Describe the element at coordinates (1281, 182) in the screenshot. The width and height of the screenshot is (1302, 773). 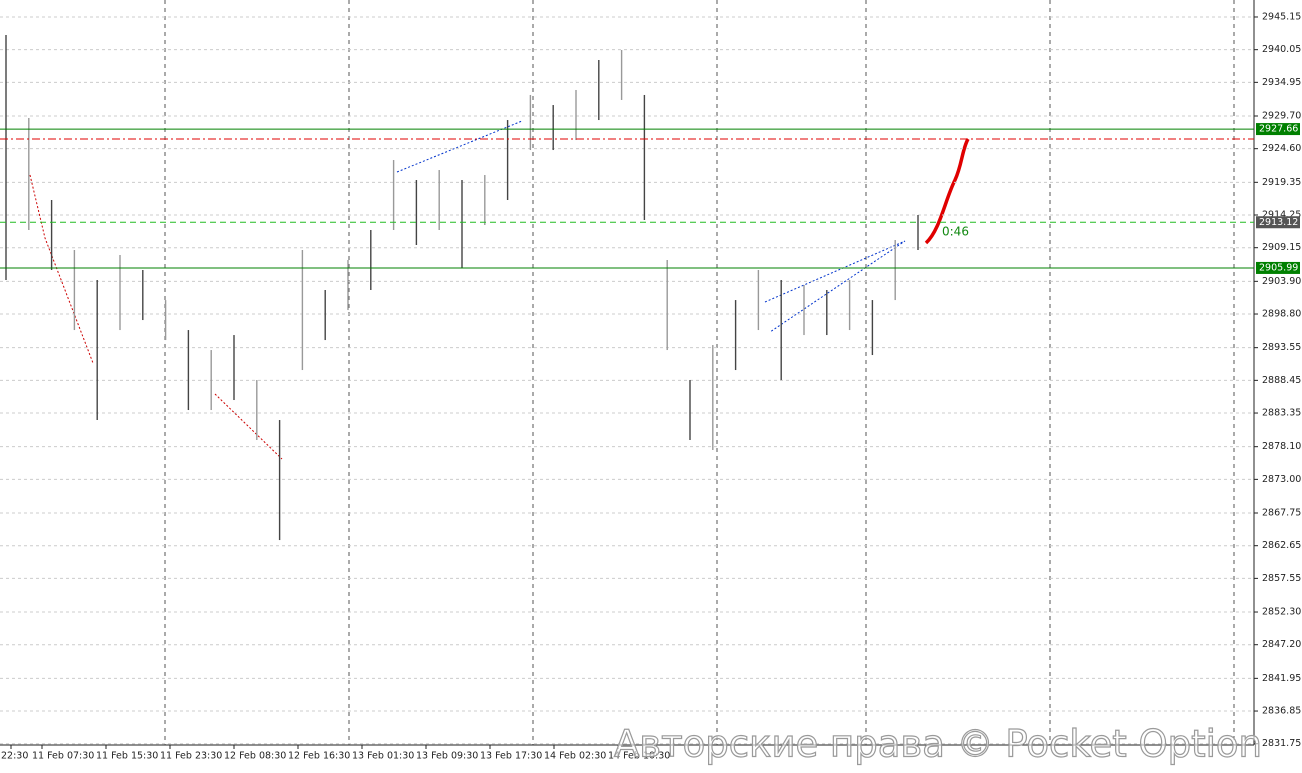
I see `y-tick-label: 2919.35` at that location.